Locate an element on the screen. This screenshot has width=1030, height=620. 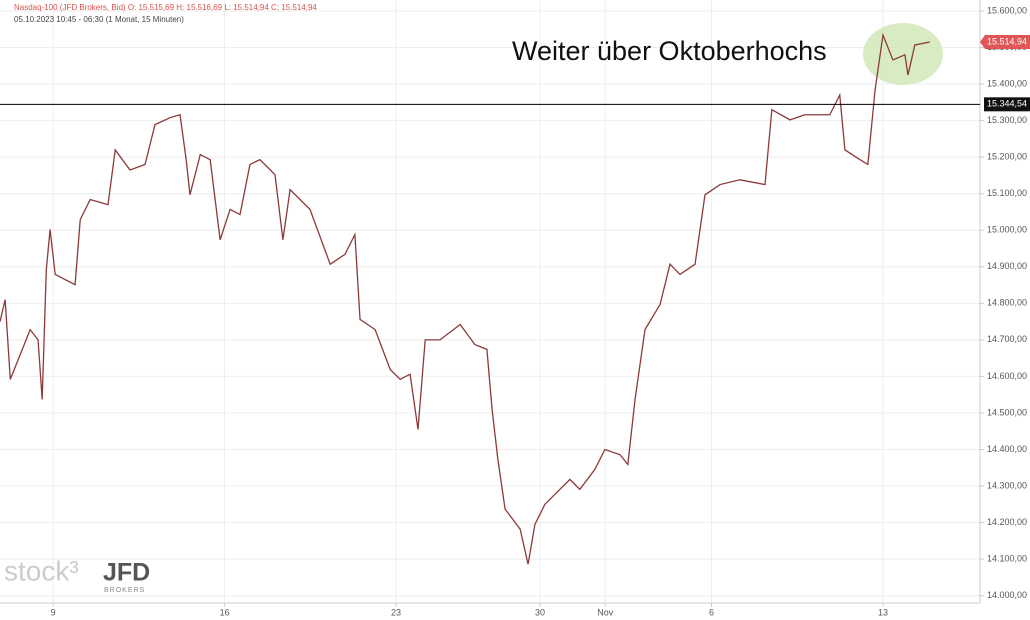
x-tick-label: 13 is located at coordinates (883, 612).